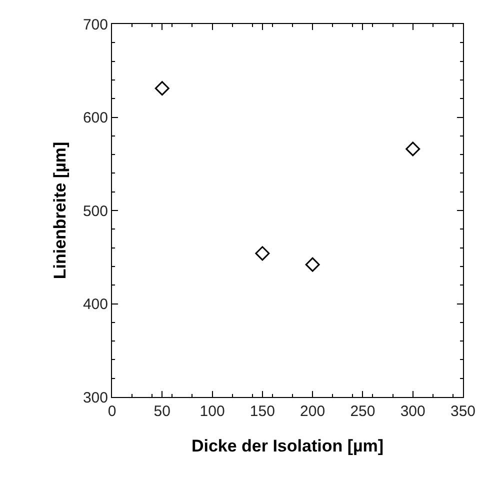  Describe the element at coordinates (287, 446) in the screenshot. I see `x-axis-title: Dicke der Isolation [µm]` at that location.